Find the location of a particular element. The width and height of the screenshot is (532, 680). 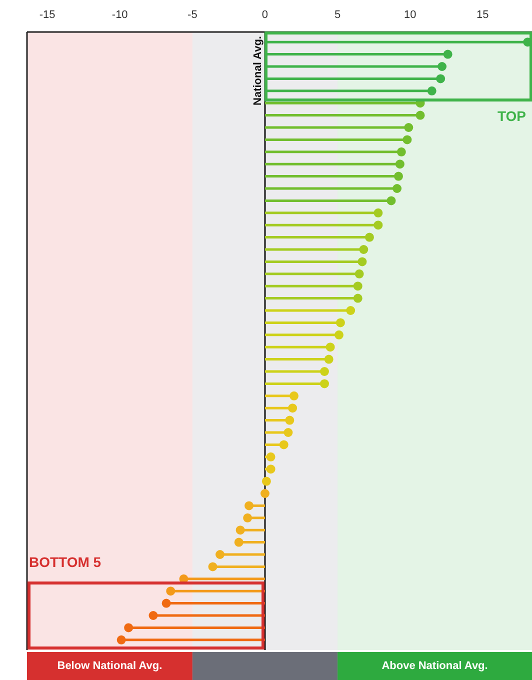

x-tick-label: 0 is located at coordinates (265, 15).